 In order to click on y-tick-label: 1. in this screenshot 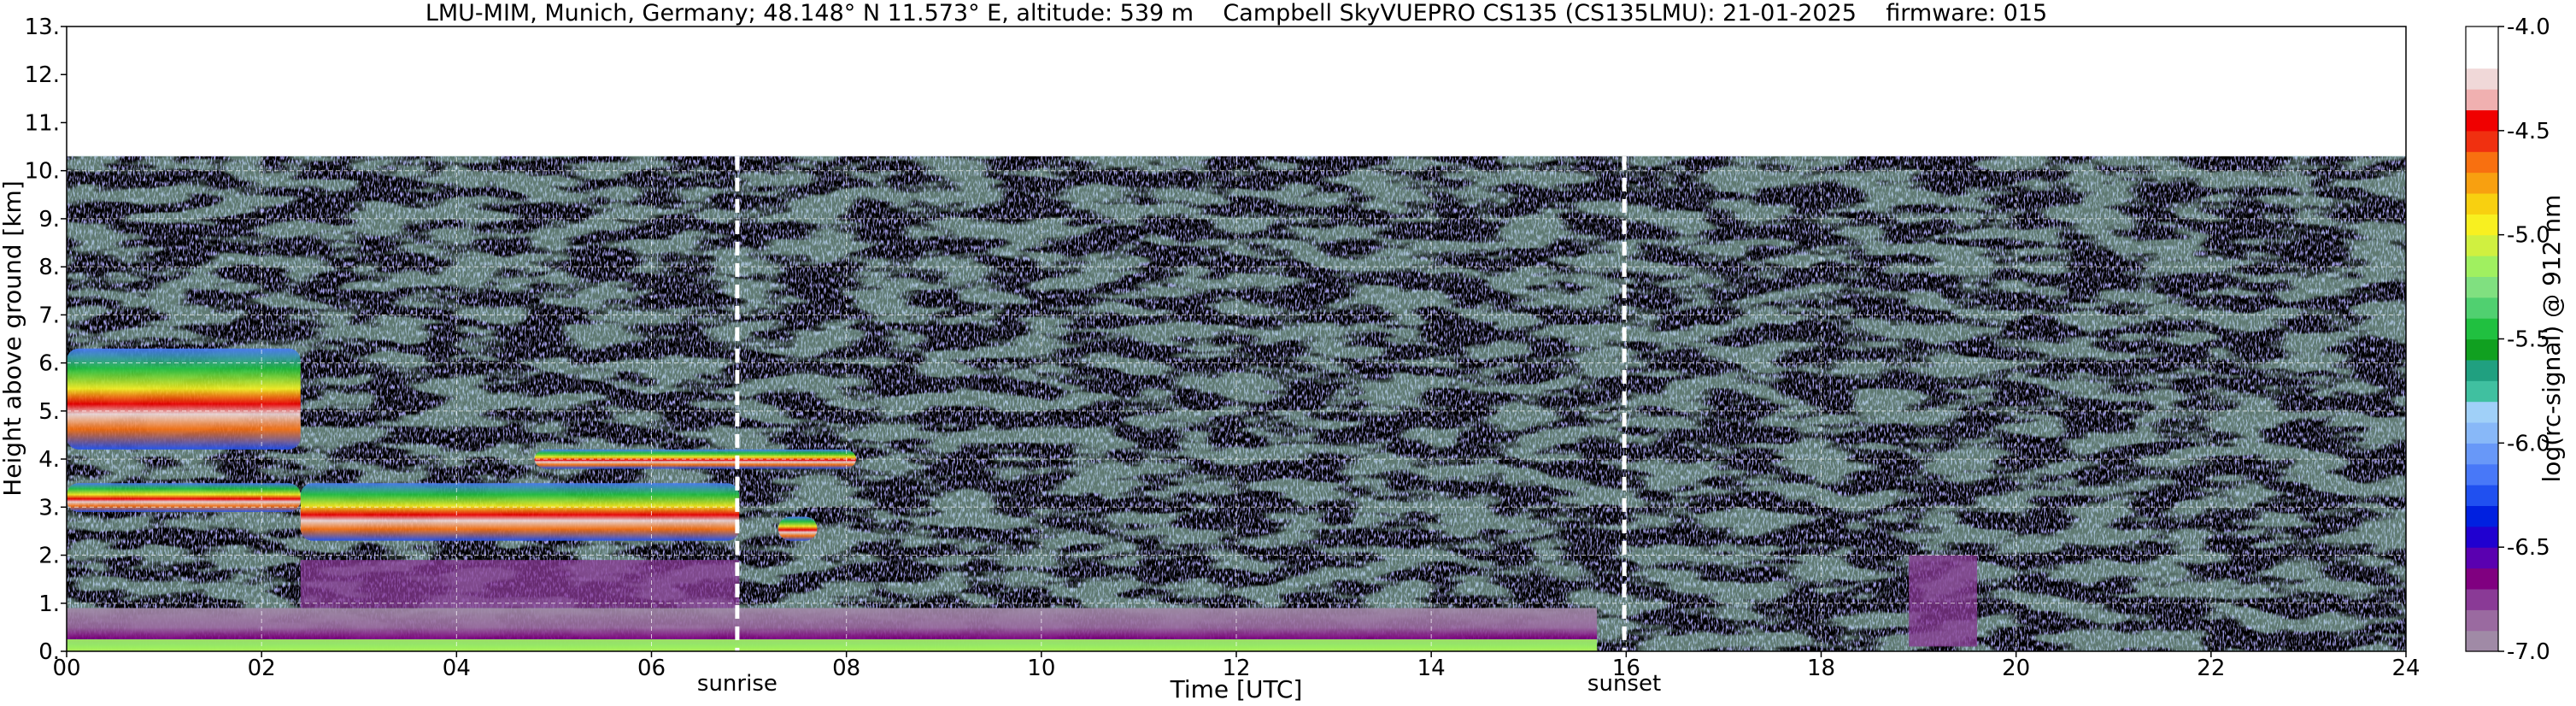, I will do `click(49, 604)`.